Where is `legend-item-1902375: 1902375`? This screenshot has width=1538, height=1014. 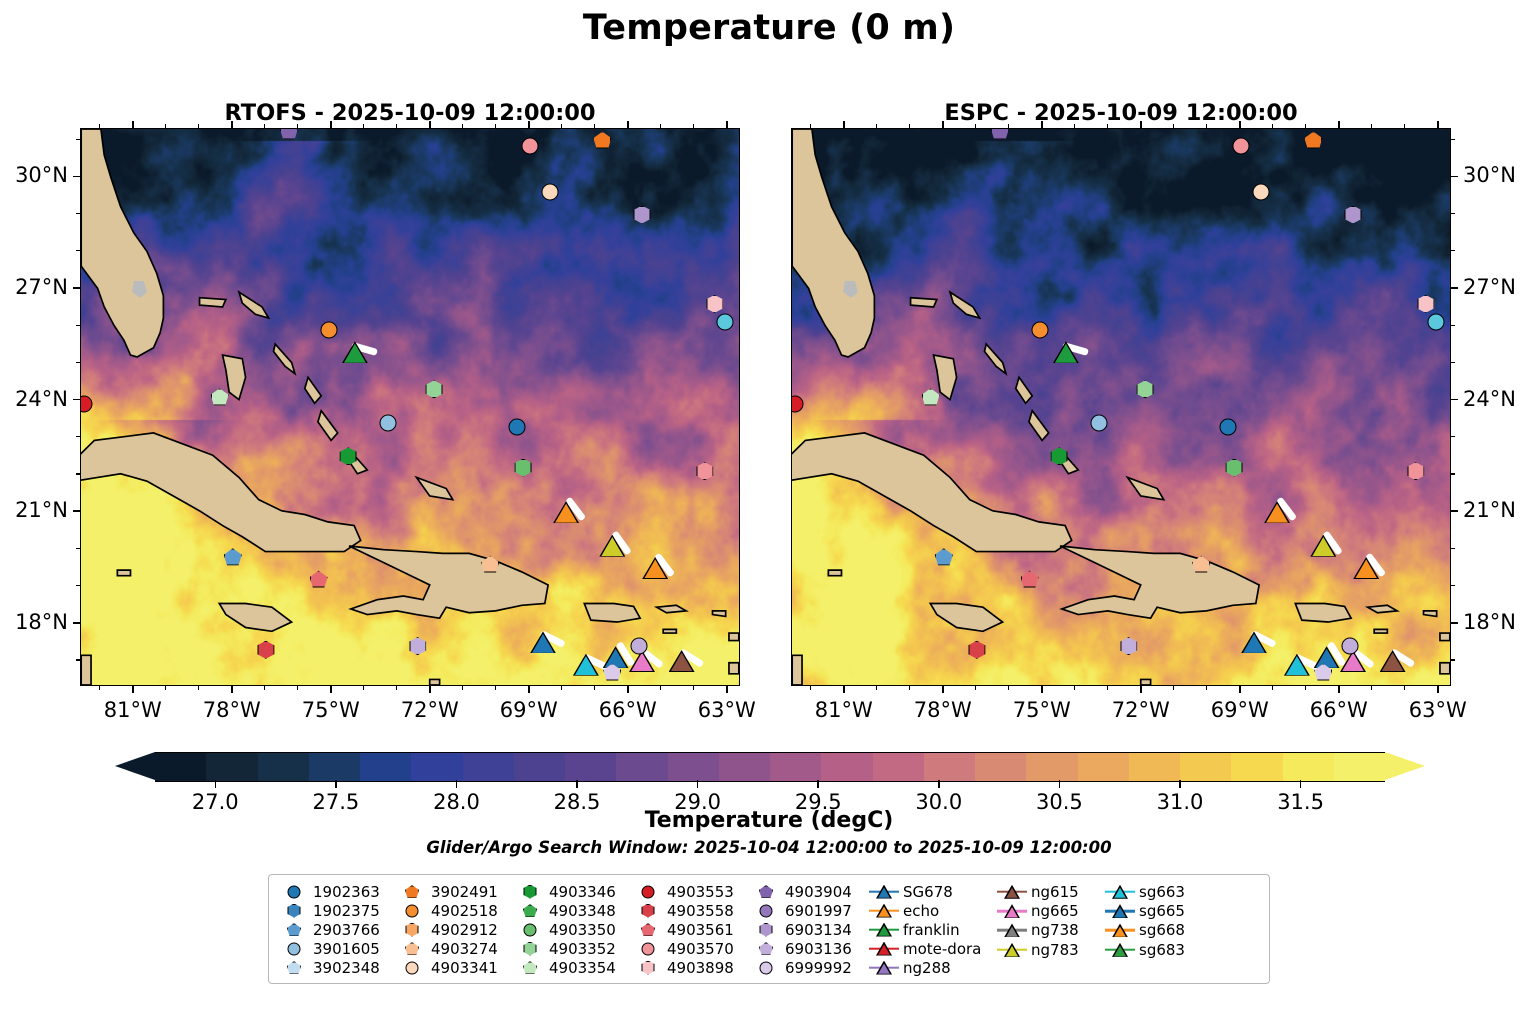 legend-item-1902375: 1902375 is located at coordinates (338, 910).